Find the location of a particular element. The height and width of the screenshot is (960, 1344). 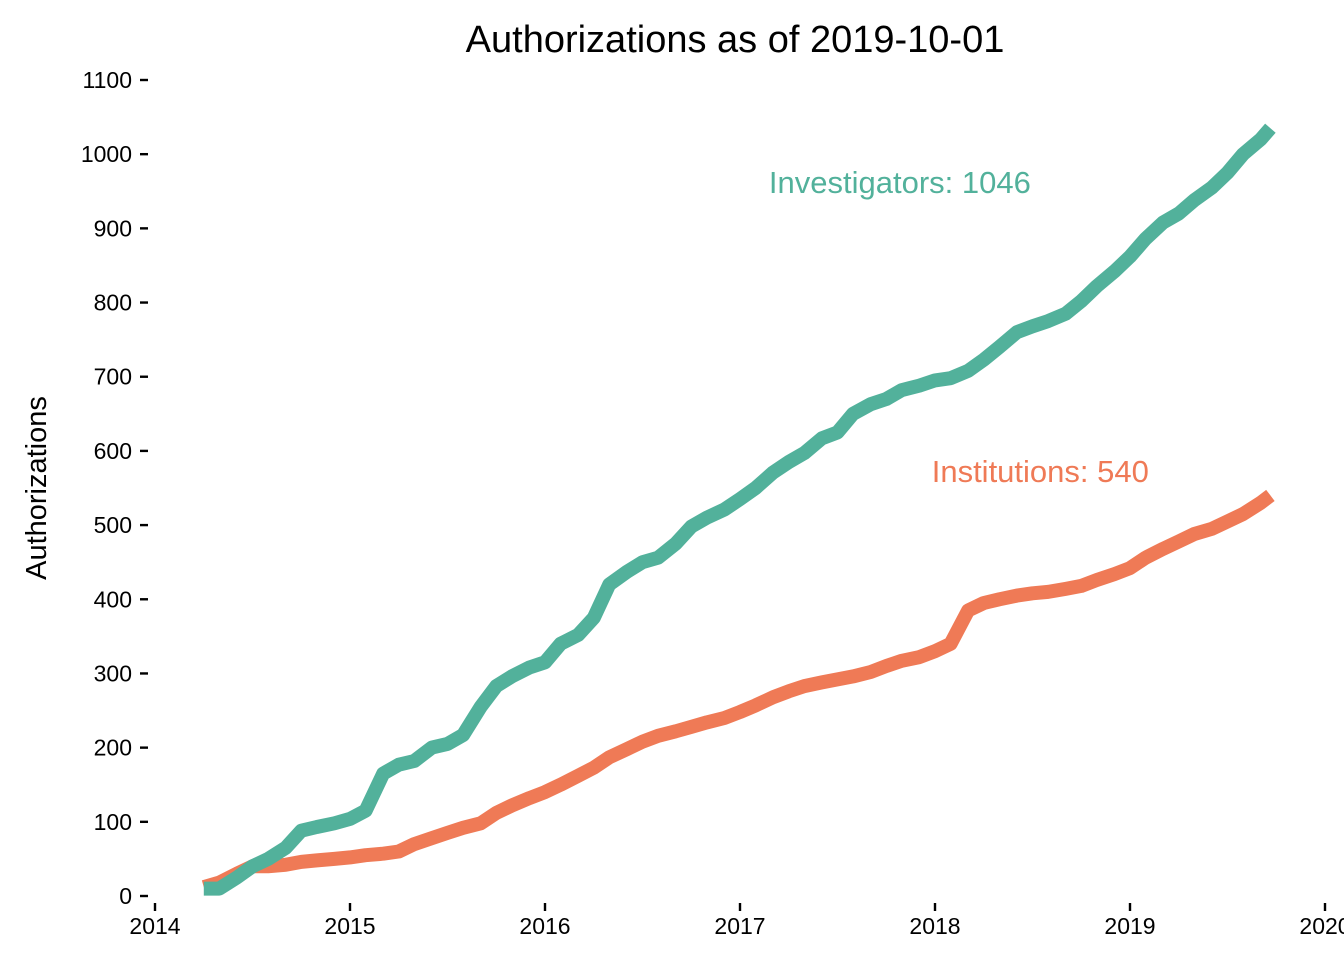

x-tick-label: 2014 is located at coordinates (154, 926).